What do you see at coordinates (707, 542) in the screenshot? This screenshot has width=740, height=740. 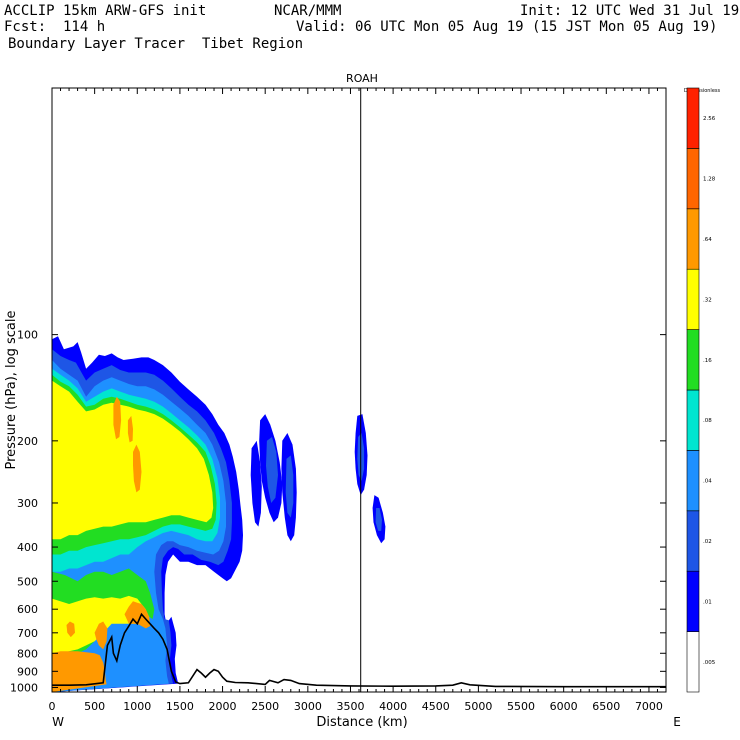 I see `colorbar-level-label: .02` at bounding box center [707, 542].